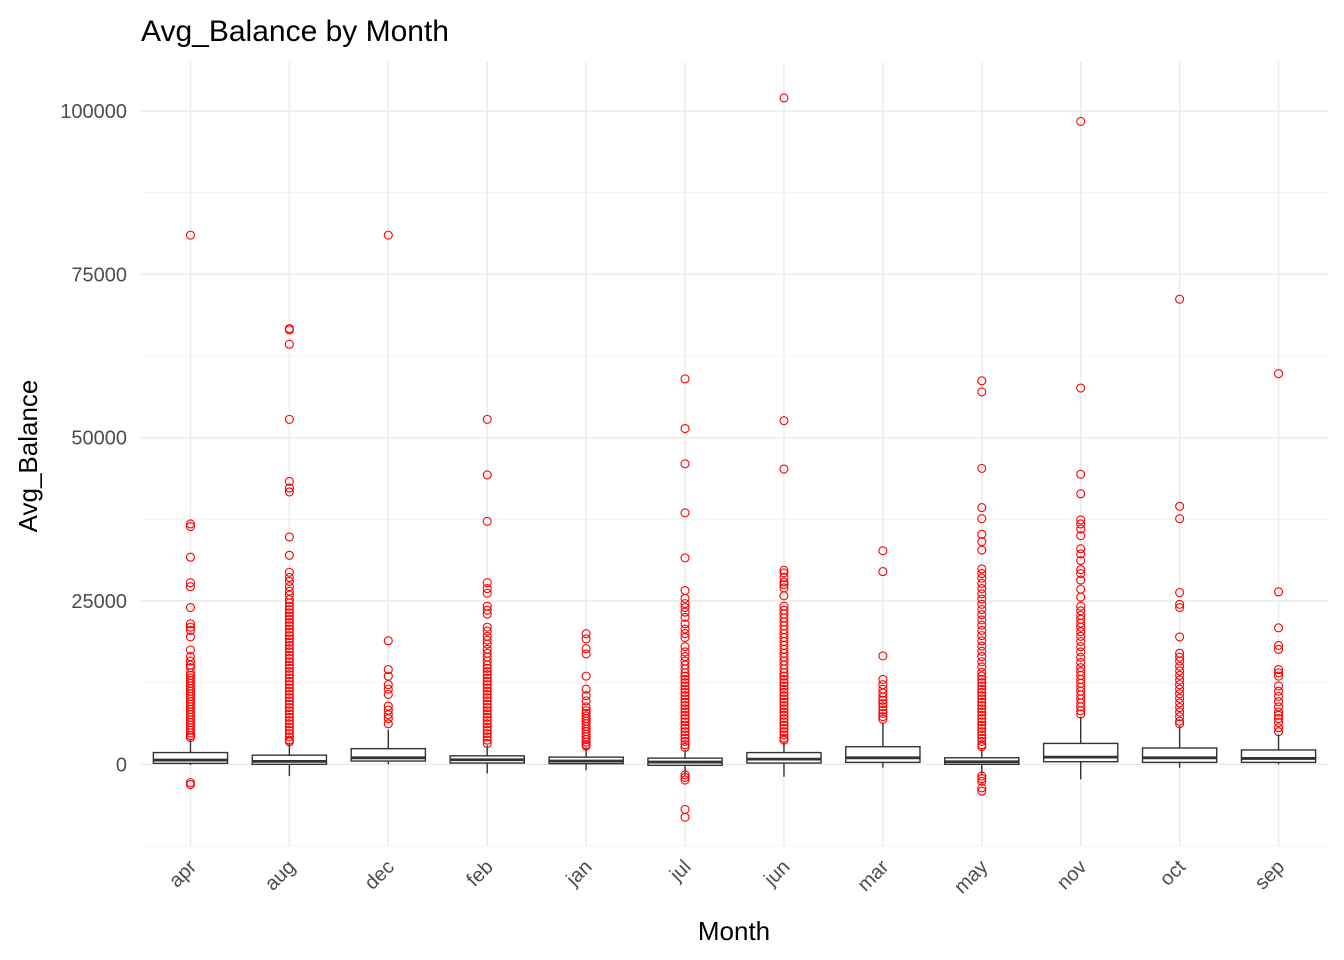 The image size is (1344, 960). What do you see at coordinates (99, 602) in the screenshot?
I see `y-tick-label: 25000` at bounding box center [99, 602].